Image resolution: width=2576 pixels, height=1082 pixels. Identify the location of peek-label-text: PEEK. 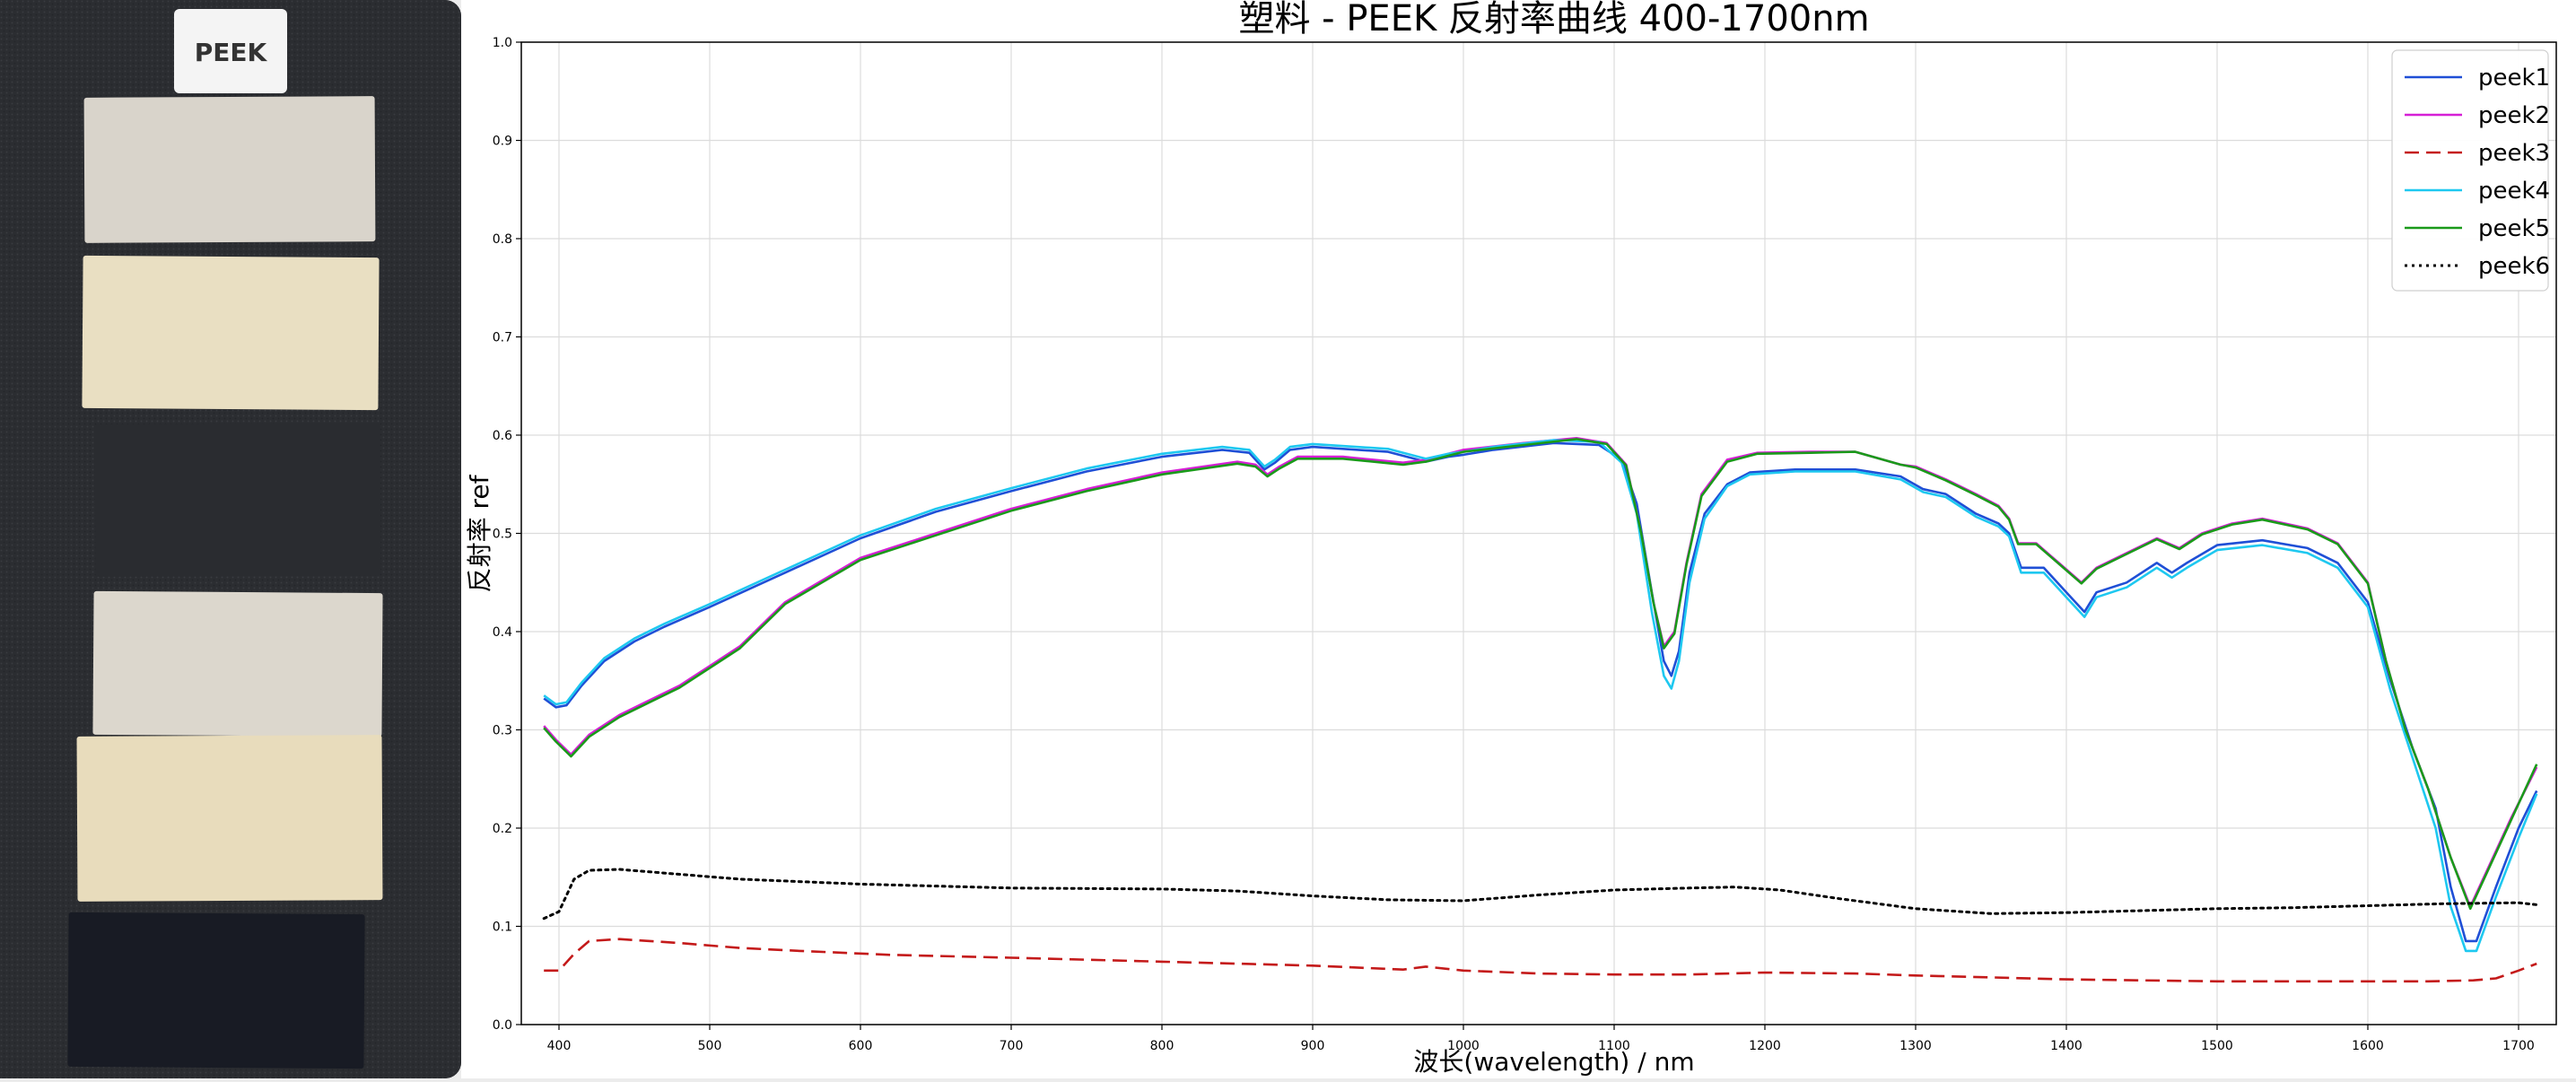
(232, 52).